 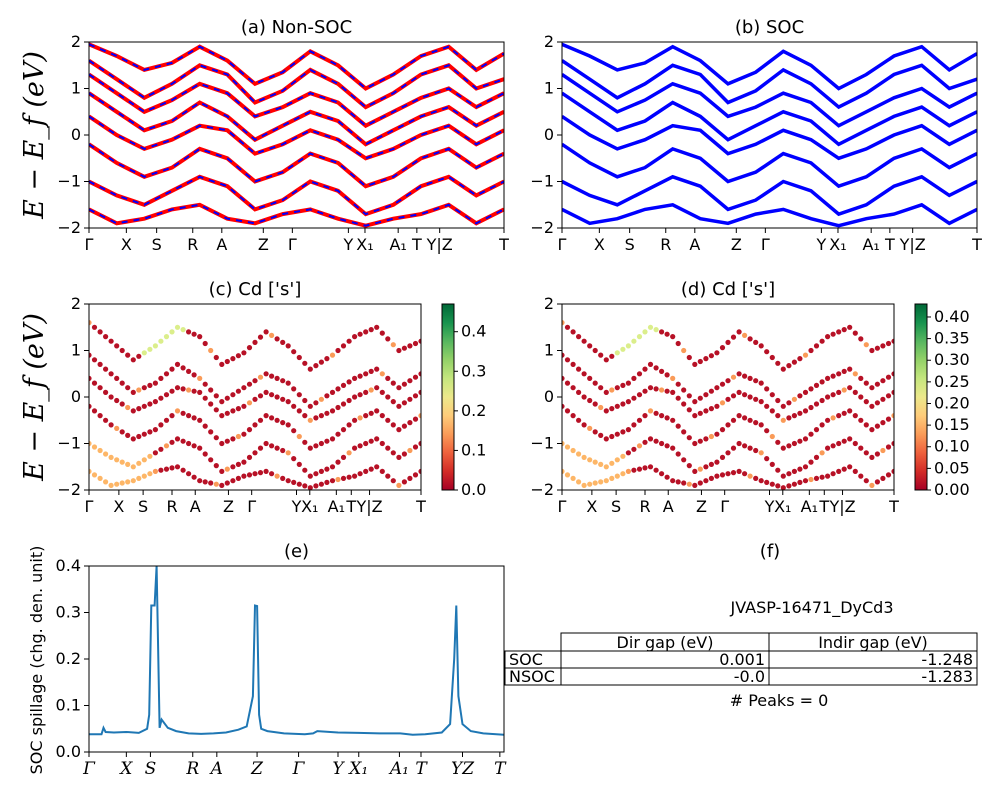 What do you see at coordinates (338, 769) in the screenshot?
I see `x-tick-label: Y` at bounding box center [338, 769].